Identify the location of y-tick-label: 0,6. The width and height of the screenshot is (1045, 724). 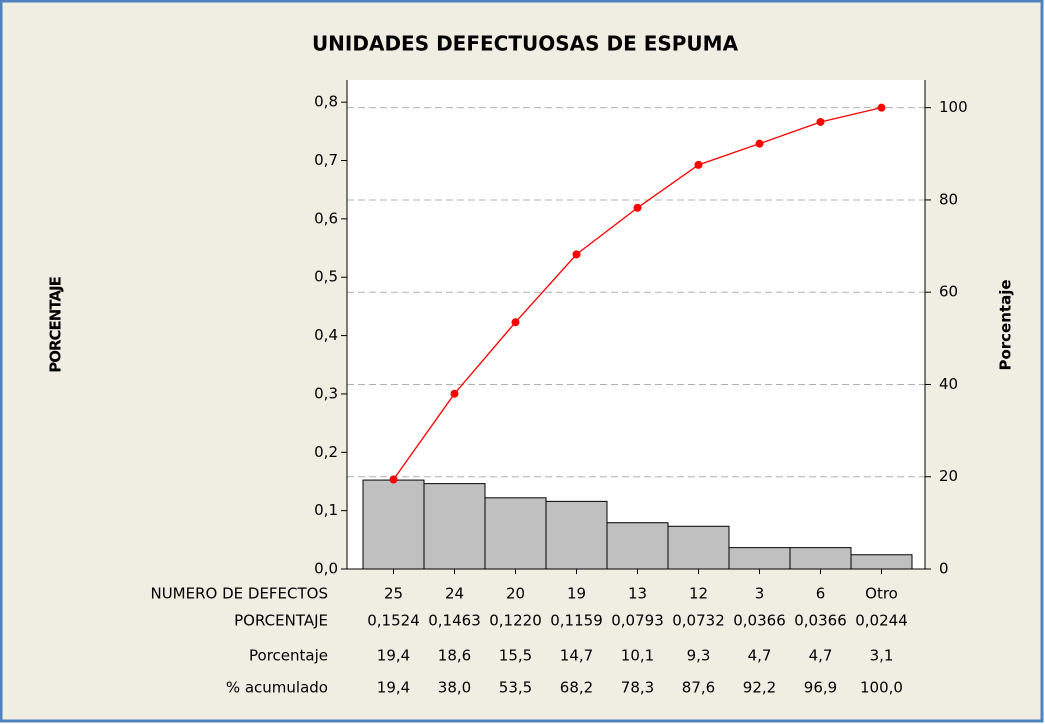
(326, 218).